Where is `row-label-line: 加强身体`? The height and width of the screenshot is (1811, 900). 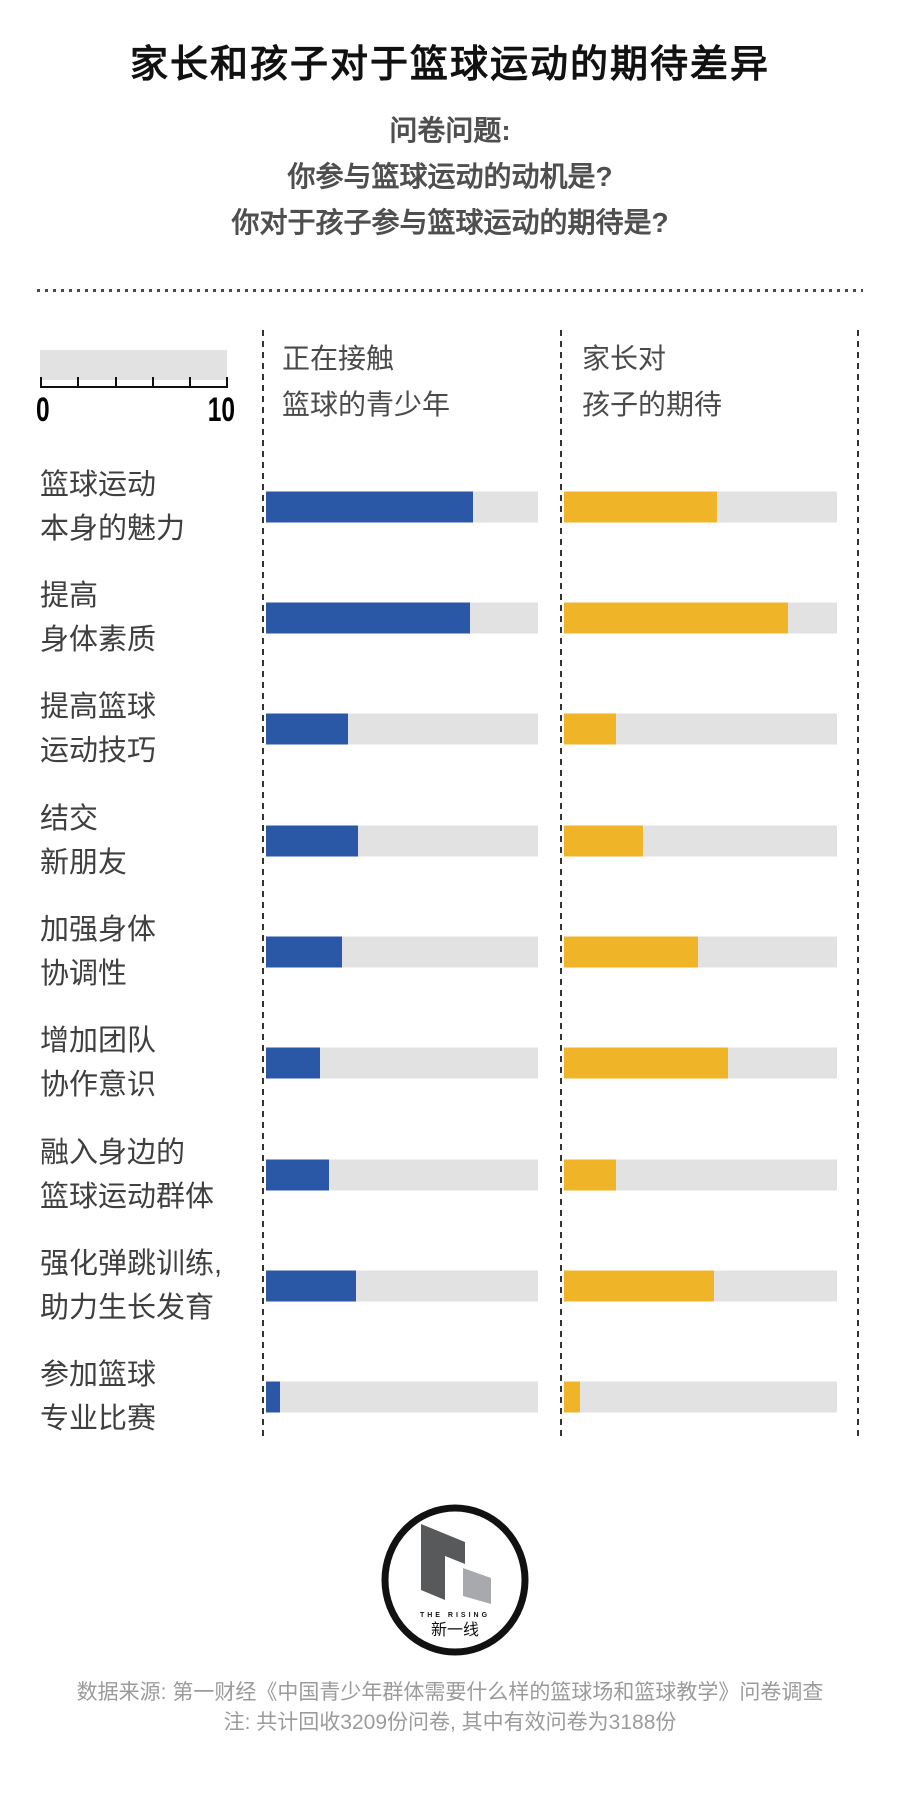 row-label-line: 加强身体 is located at coordinates (98, 929).